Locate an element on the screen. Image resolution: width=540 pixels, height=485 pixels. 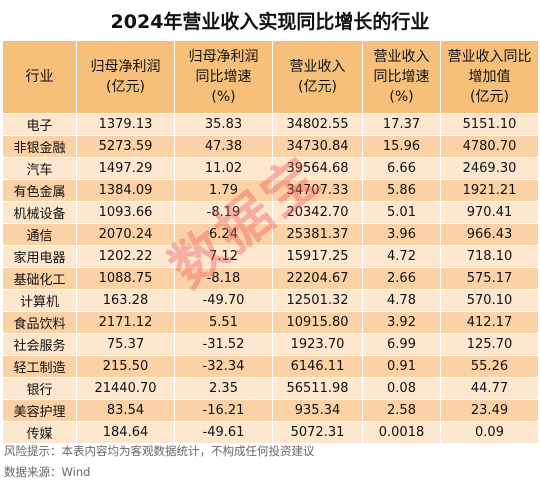
value-cell: 4.72 is located at coordinates (401, 256).